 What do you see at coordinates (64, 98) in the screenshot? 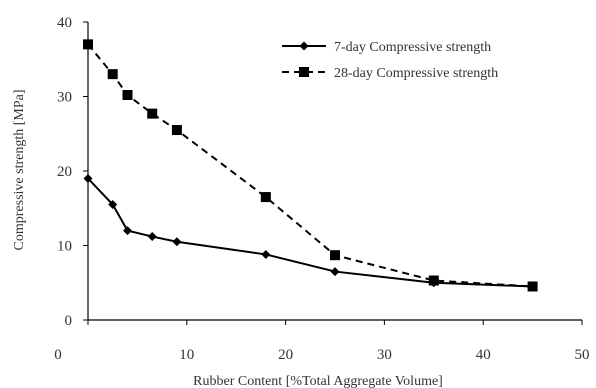
I see `y-tick-label: 30` at bounding box center [64, 98].